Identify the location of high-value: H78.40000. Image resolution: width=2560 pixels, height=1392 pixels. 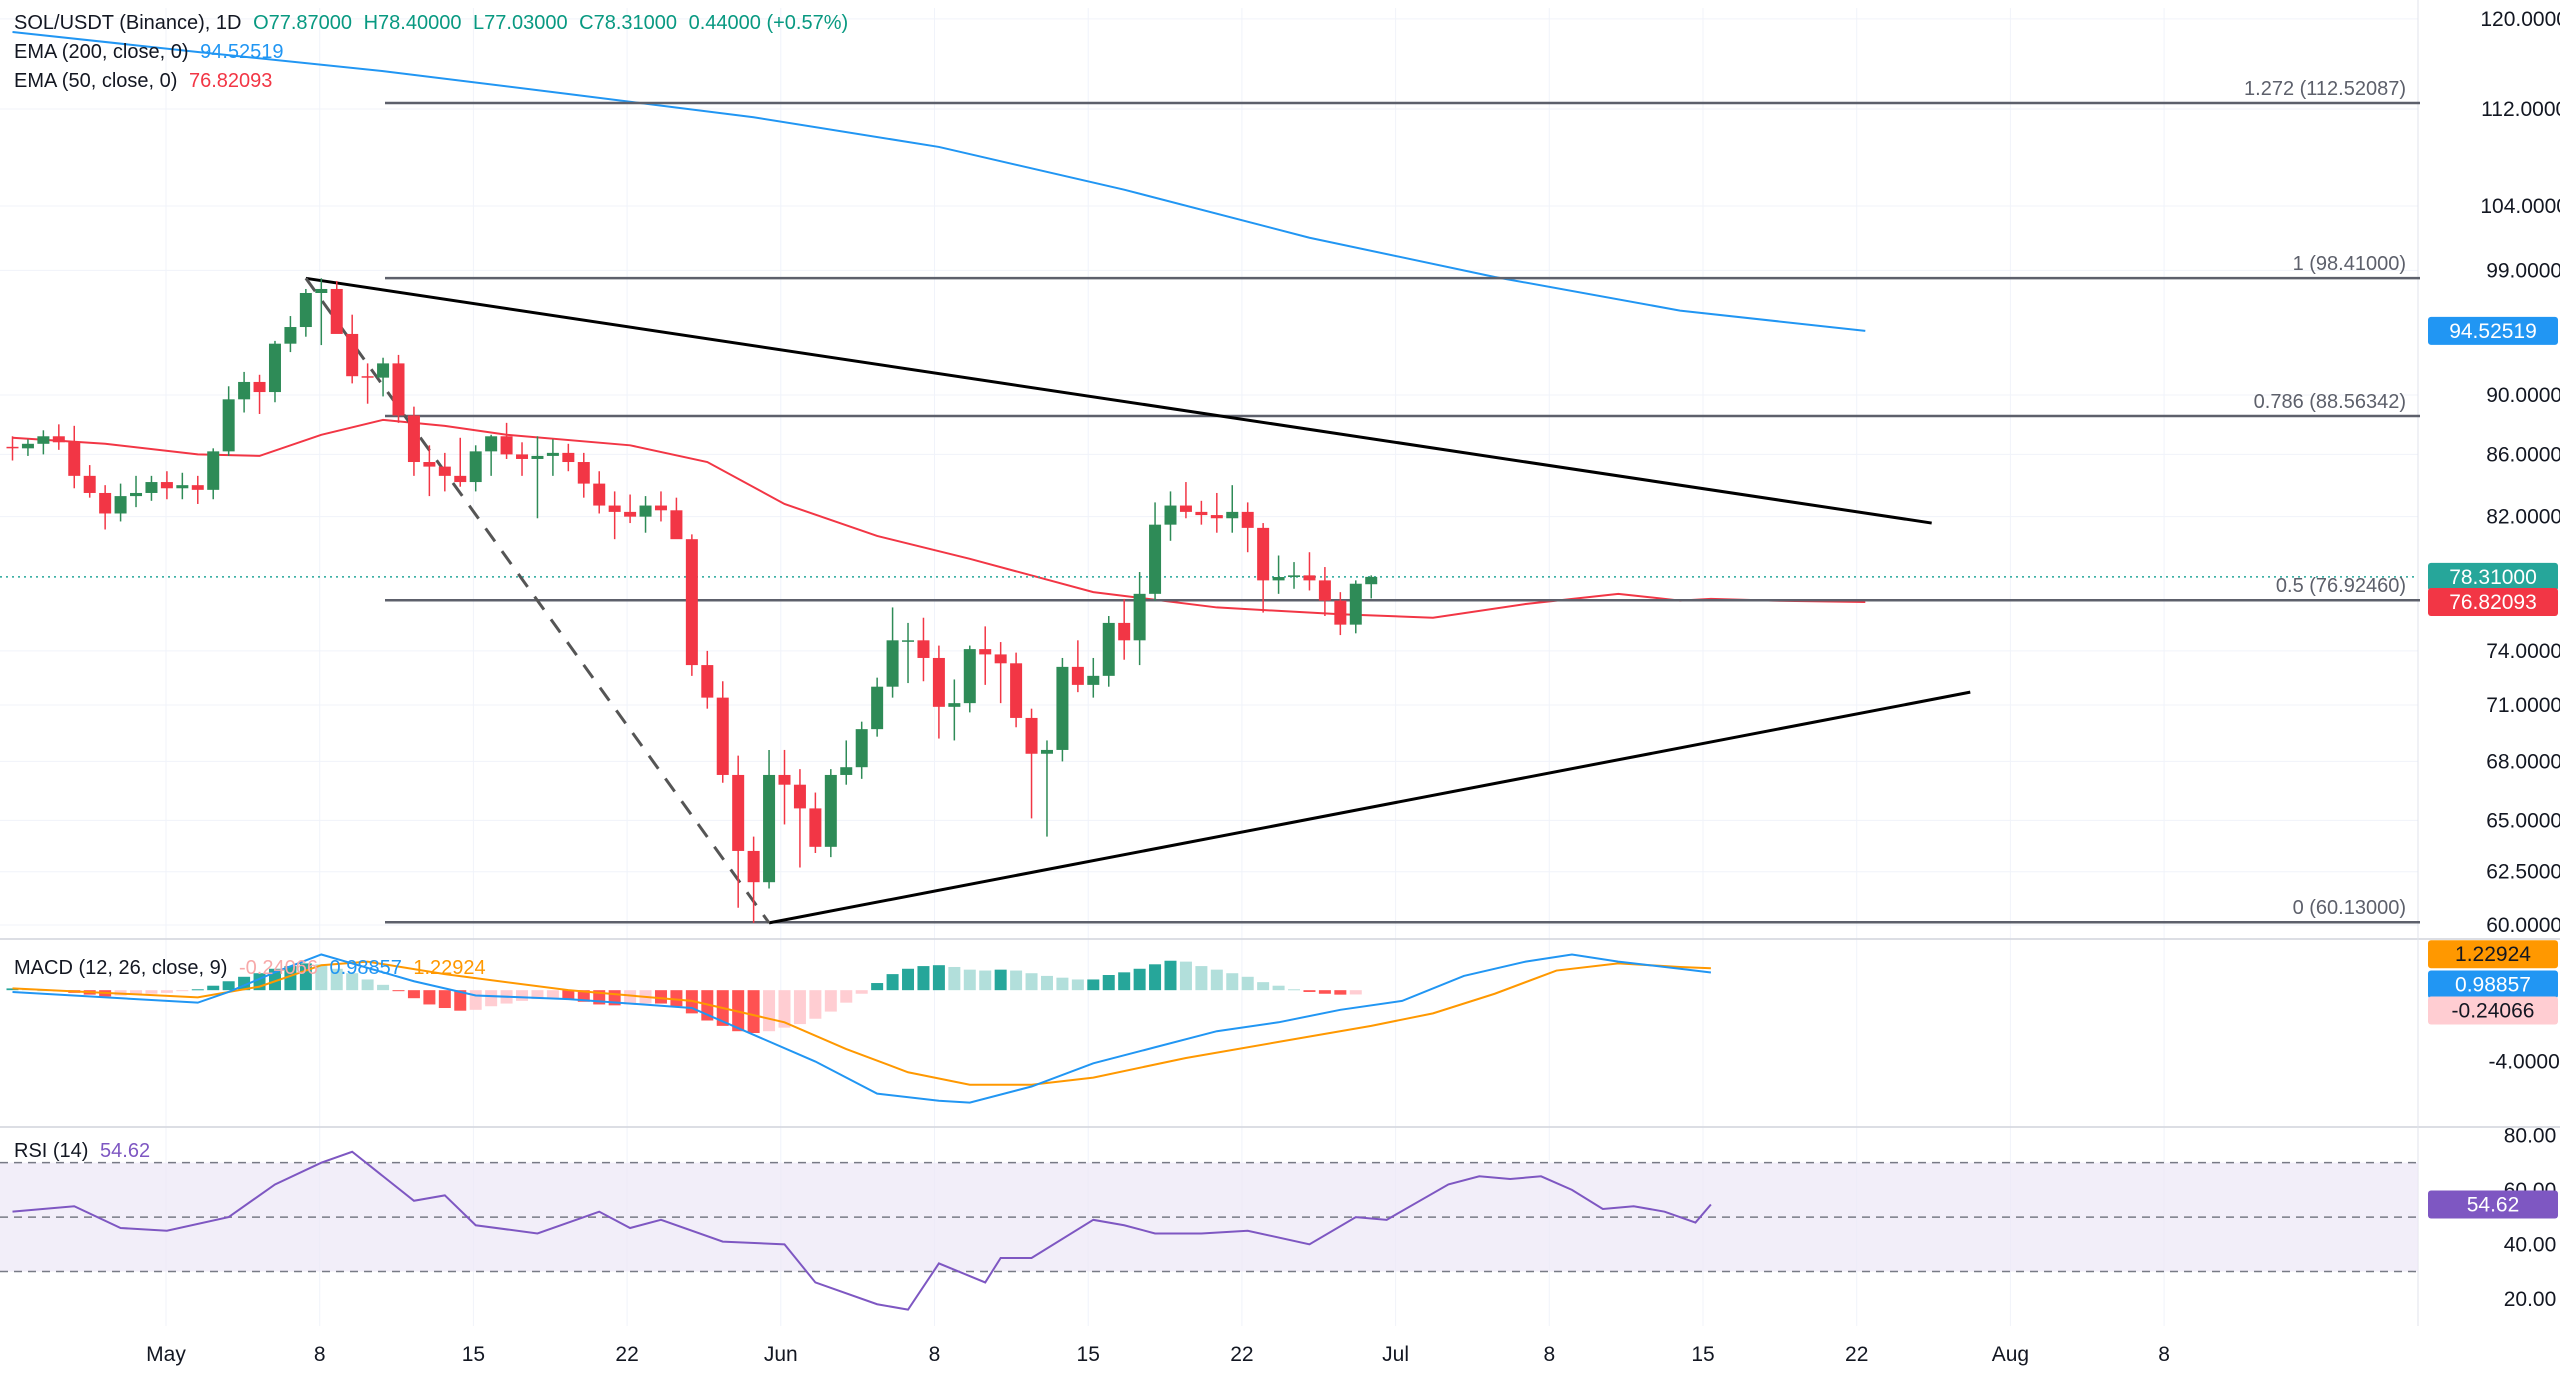
(412, 23).